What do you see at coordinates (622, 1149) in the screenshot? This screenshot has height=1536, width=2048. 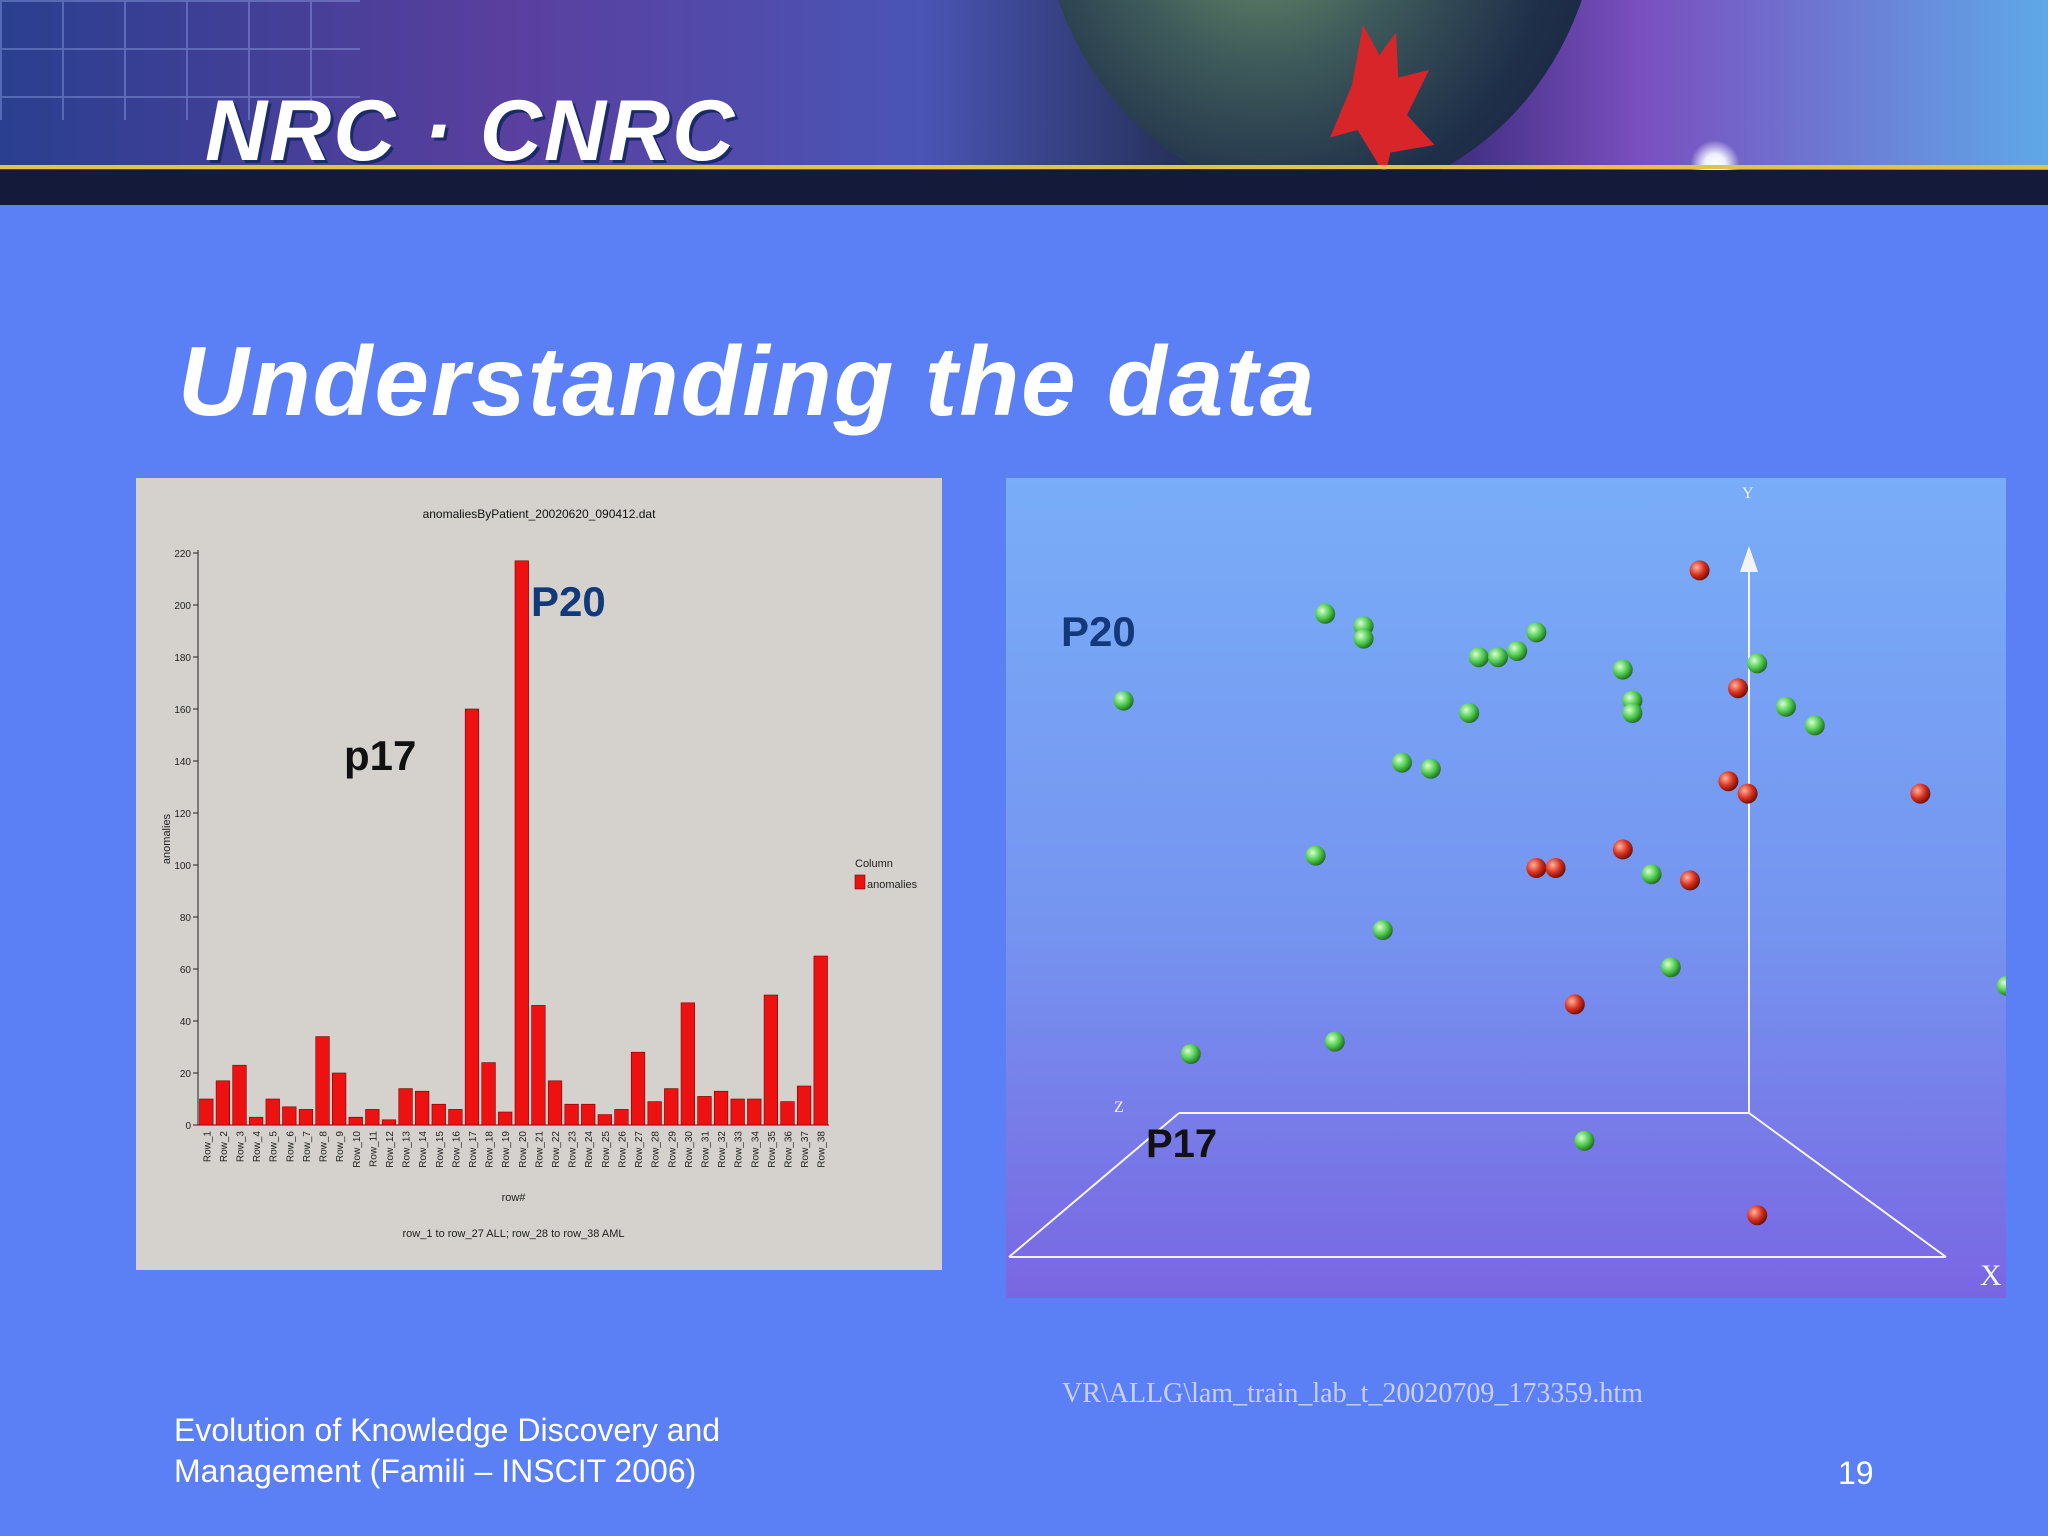 I see `x-tick-label: Row_26` at bounding box center [622, 1149].